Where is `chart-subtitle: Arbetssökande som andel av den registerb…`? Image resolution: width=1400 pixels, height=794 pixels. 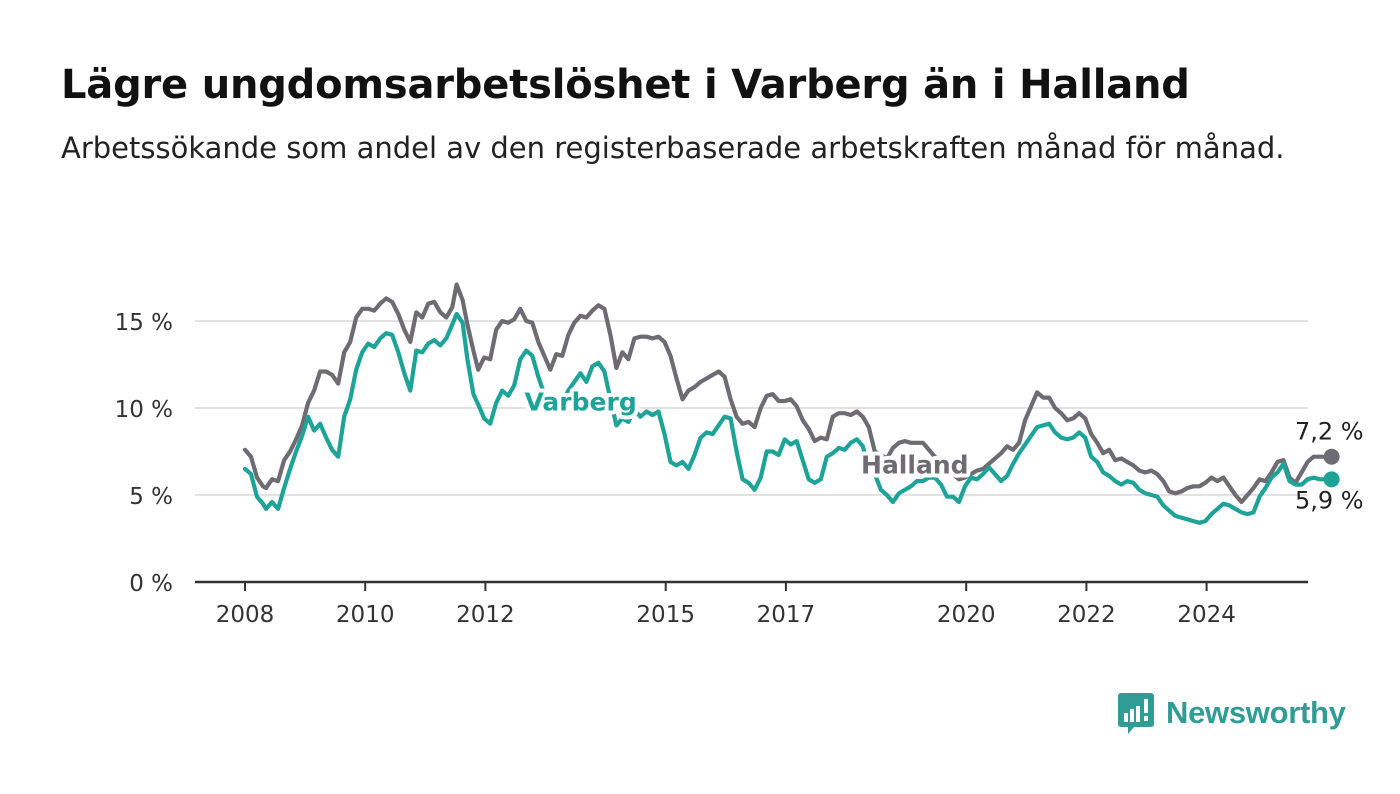 chart-subtitle: Arbetssökande som andel av den registerb… is located at coordinates (673, 148).